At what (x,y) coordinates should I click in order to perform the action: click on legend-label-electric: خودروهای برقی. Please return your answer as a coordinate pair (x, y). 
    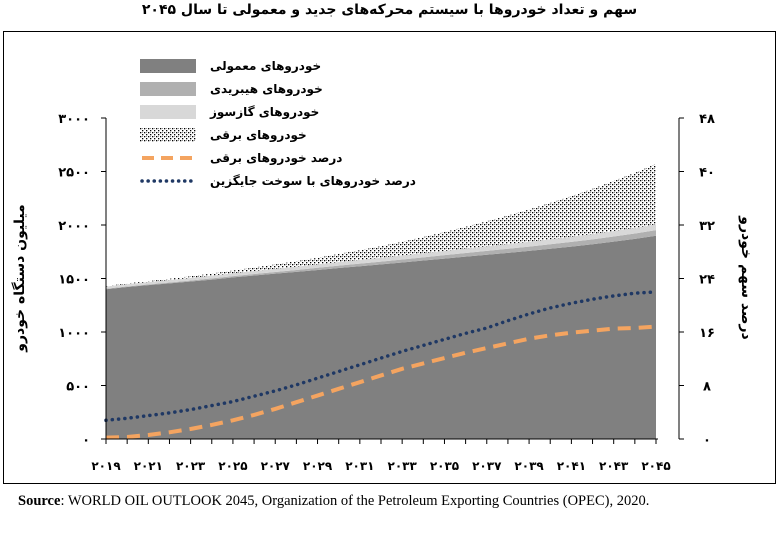
    Looking at the image, I should click on (258, 134).